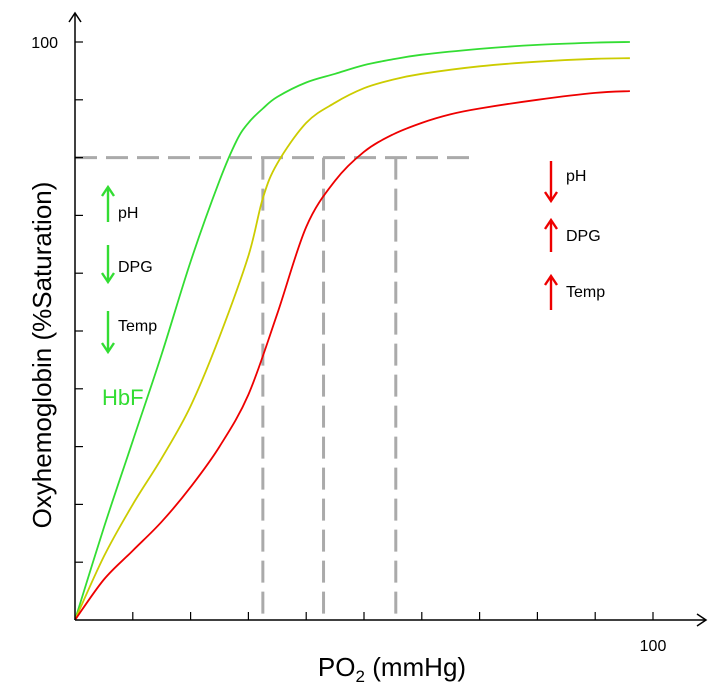 This screenshot has height=690, width=715. I want to click on y-axis-arrowhead, so click(75, 17).